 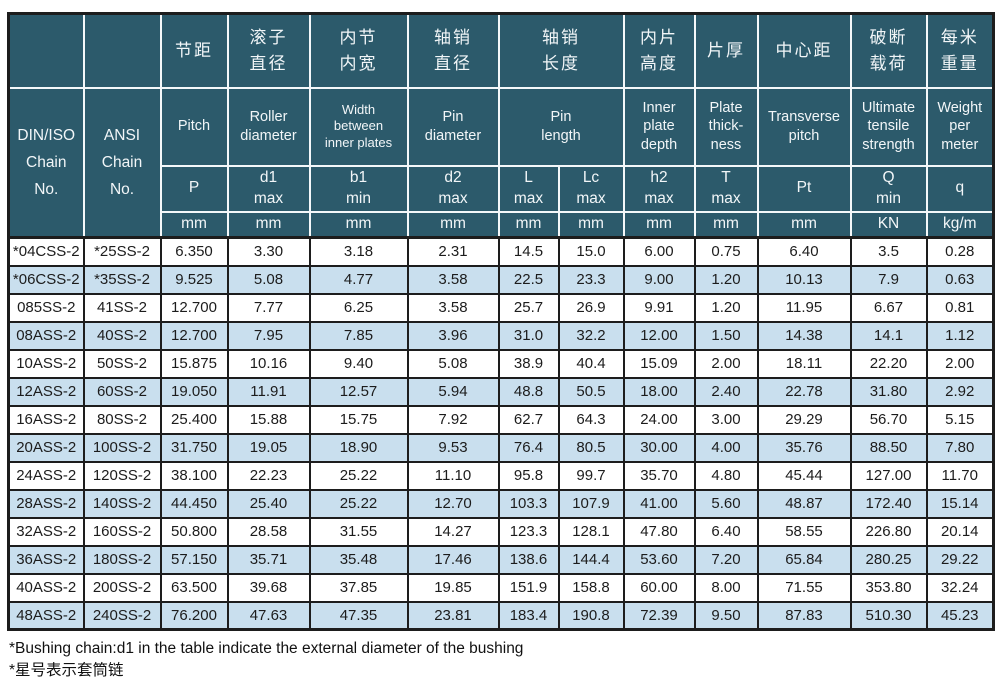 What do you see at coordinates (888, 587) in the screenshot?
I see `table-cell: 353.80` at bounding box center [888, 587].